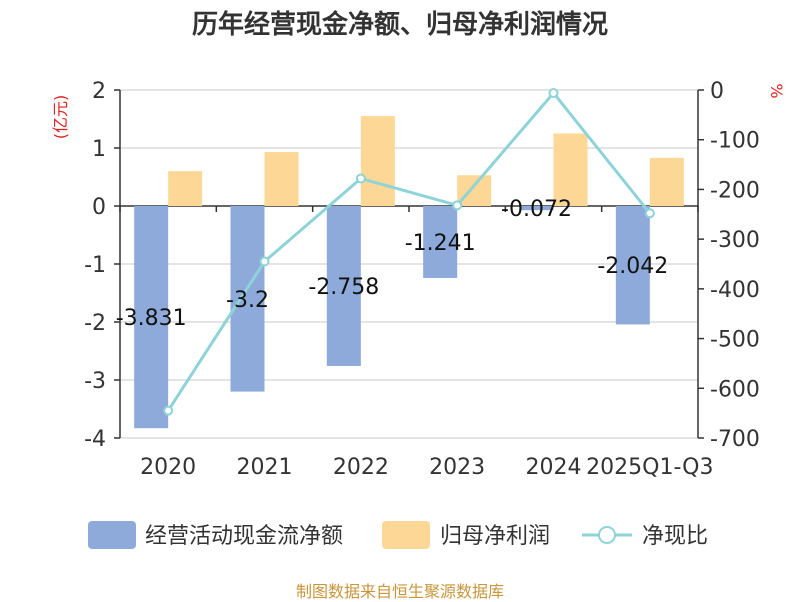 This screenshot has width=800, height=602. I want to click on data-label-cash-flow: -3.831, so click(151, 318).